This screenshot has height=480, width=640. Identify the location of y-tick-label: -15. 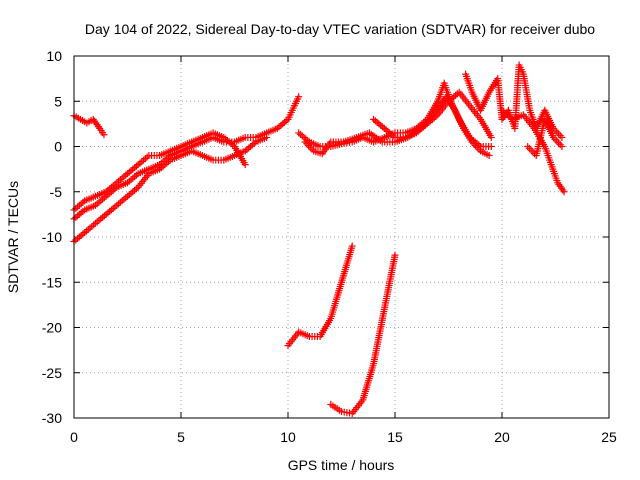
(52, 282).